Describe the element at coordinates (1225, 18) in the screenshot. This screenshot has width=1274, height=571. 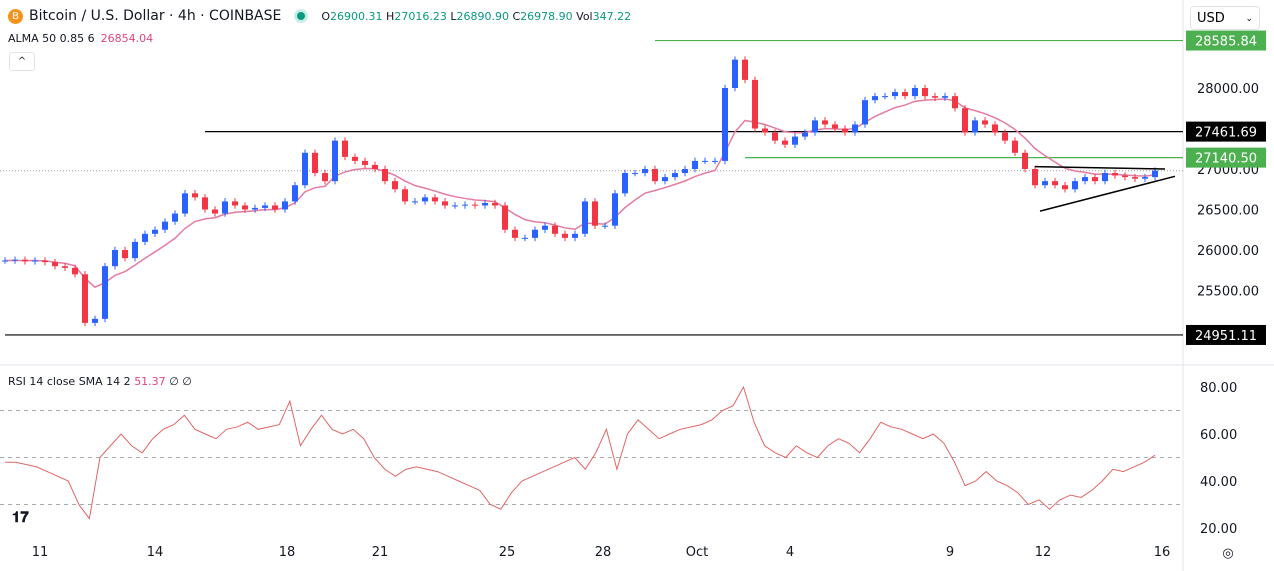
I see `currency-select: USD ⌄` at that location.